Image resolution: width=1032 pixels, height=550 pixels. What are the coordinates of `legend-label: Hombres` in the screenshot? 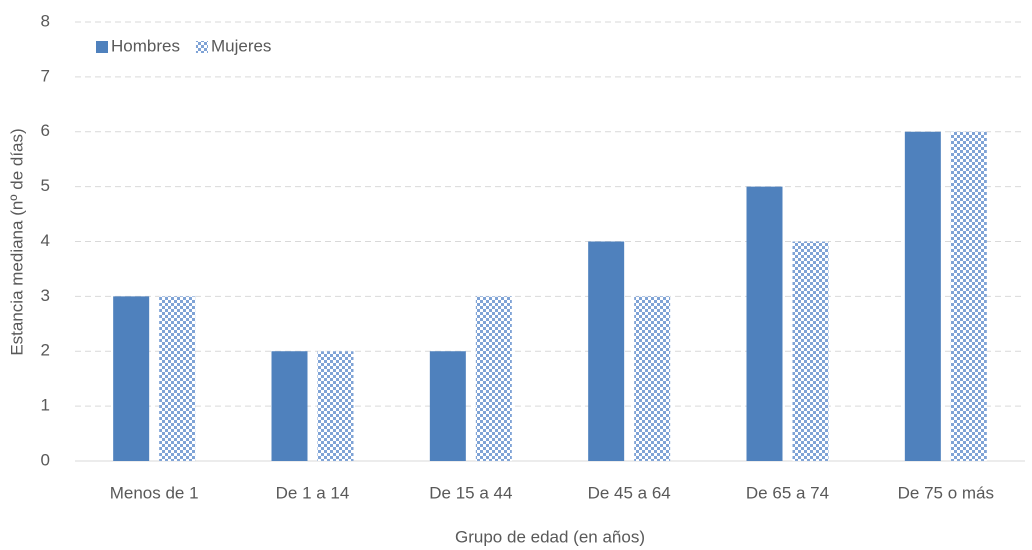 It's located at (145, 45).